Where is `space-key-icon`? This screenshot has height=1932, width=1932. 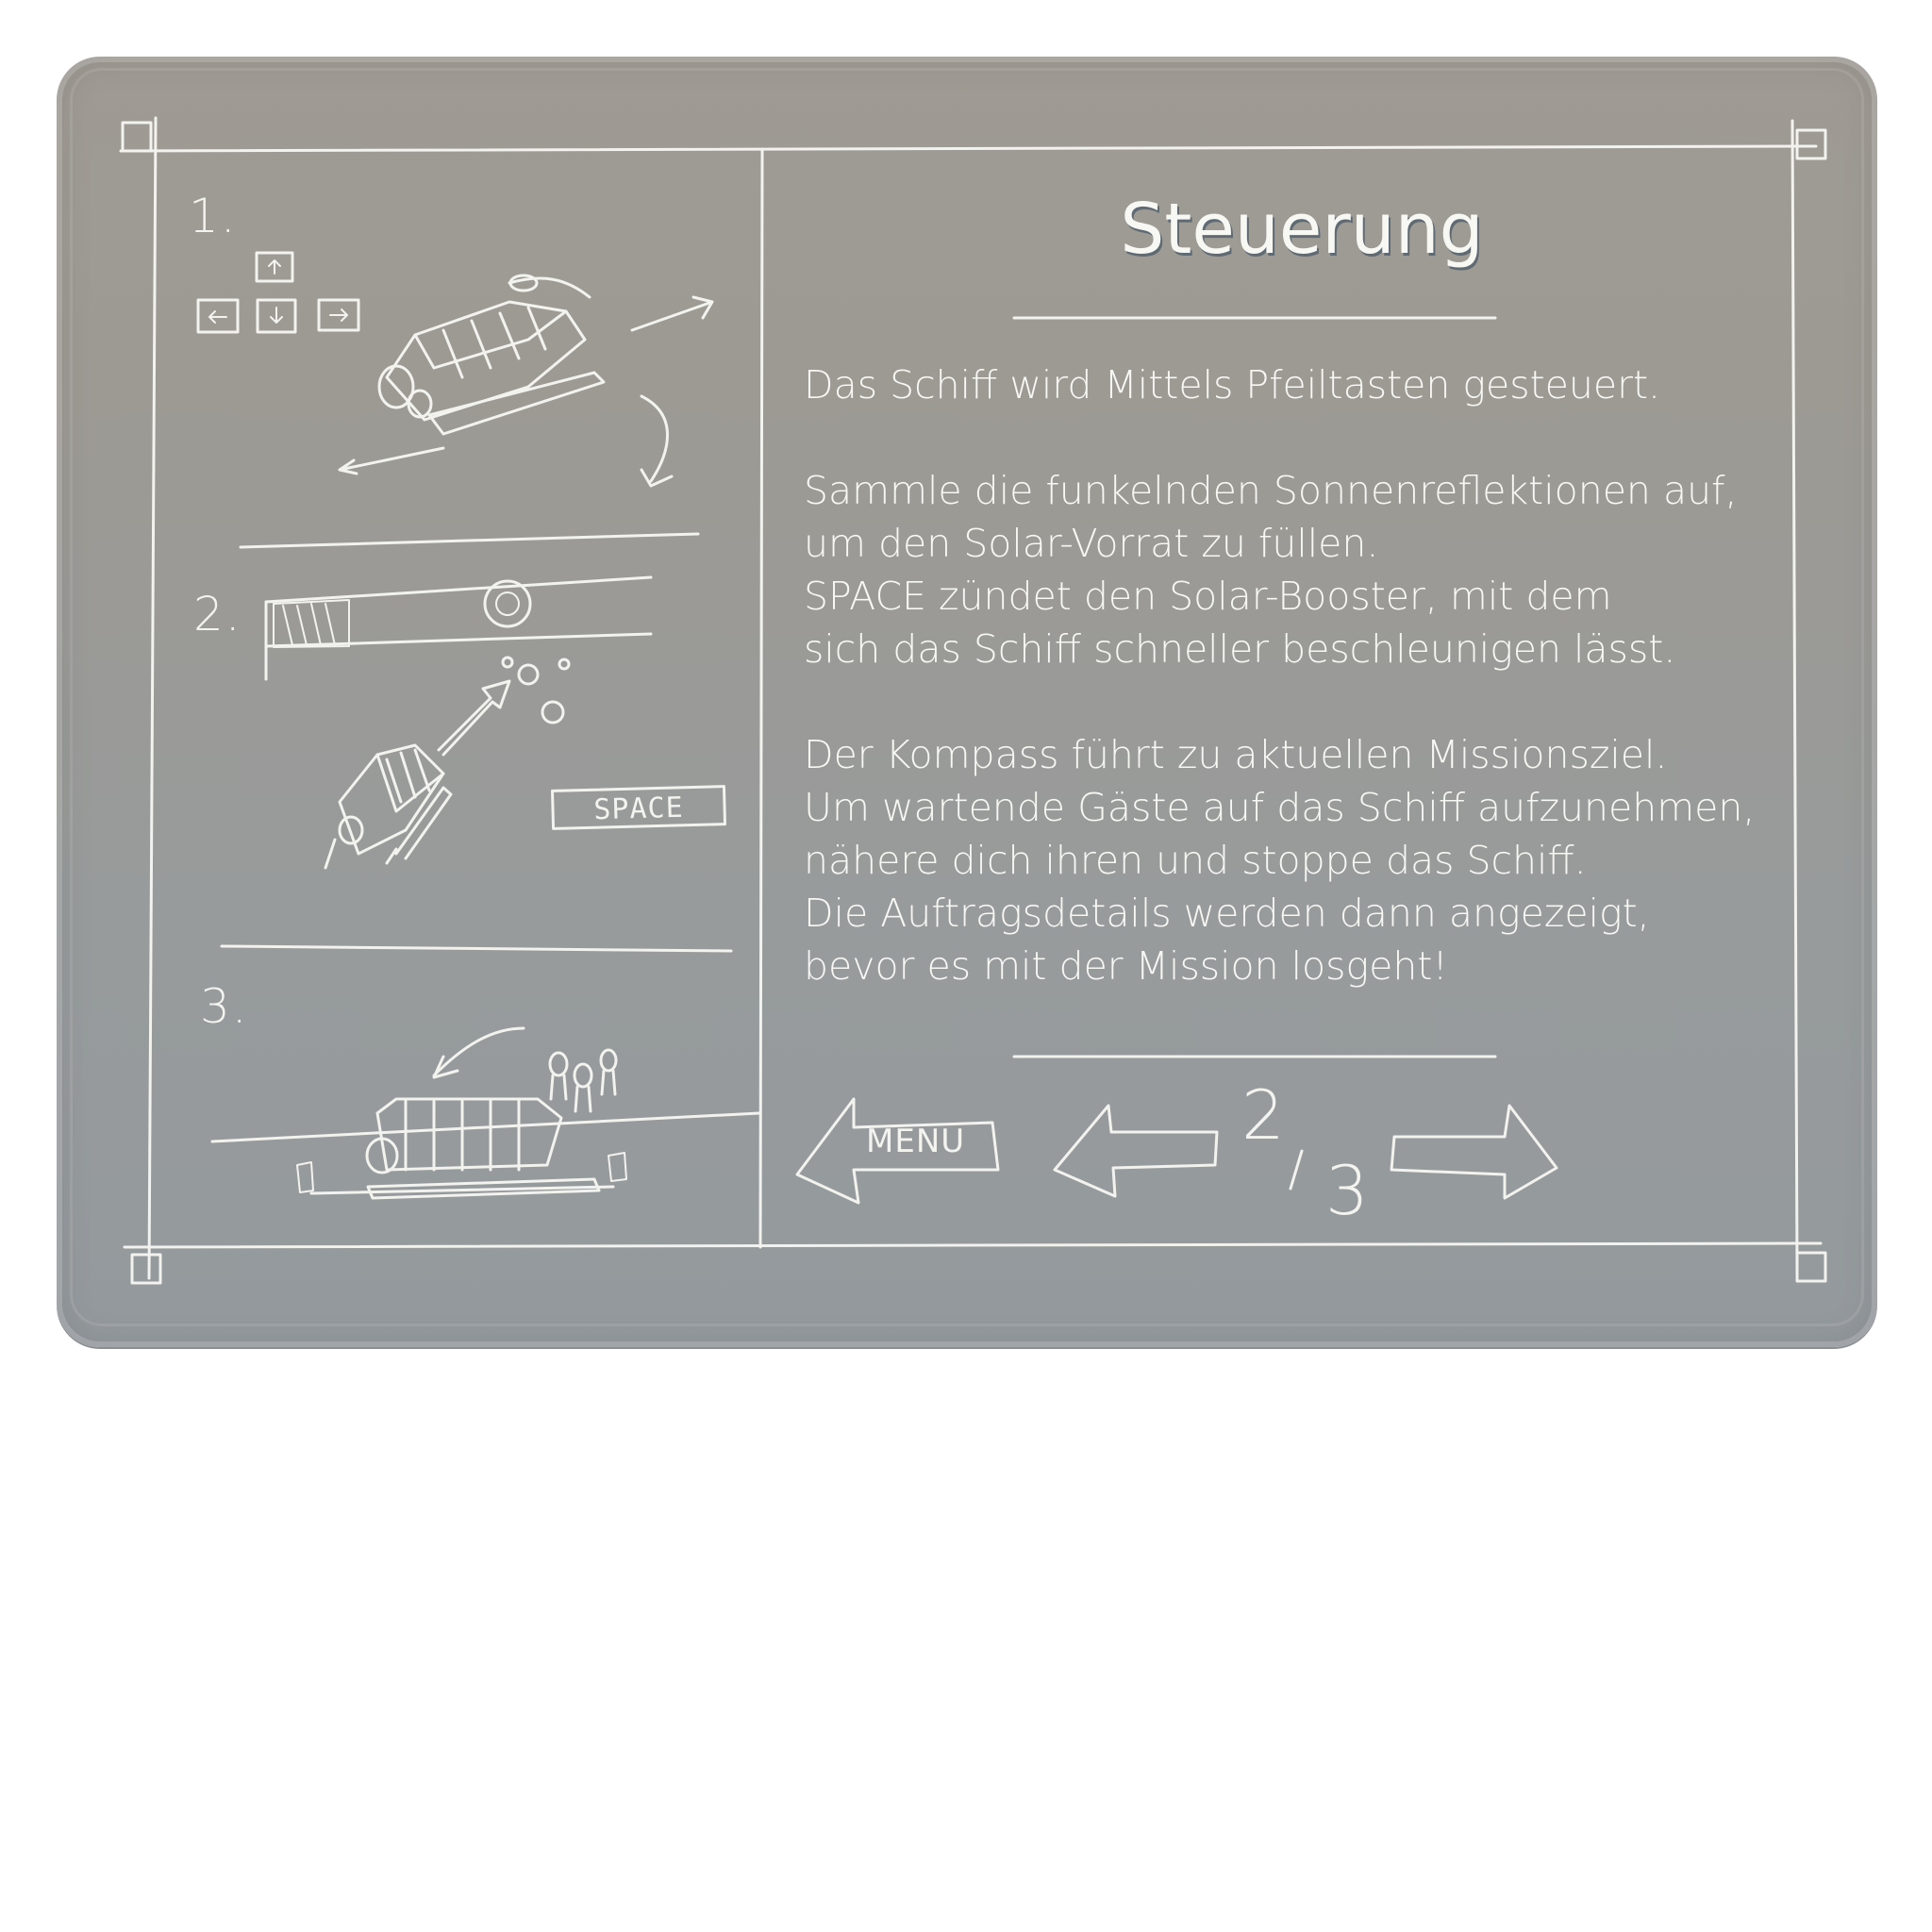
space-key-icon is located at coordinates (638, 807).